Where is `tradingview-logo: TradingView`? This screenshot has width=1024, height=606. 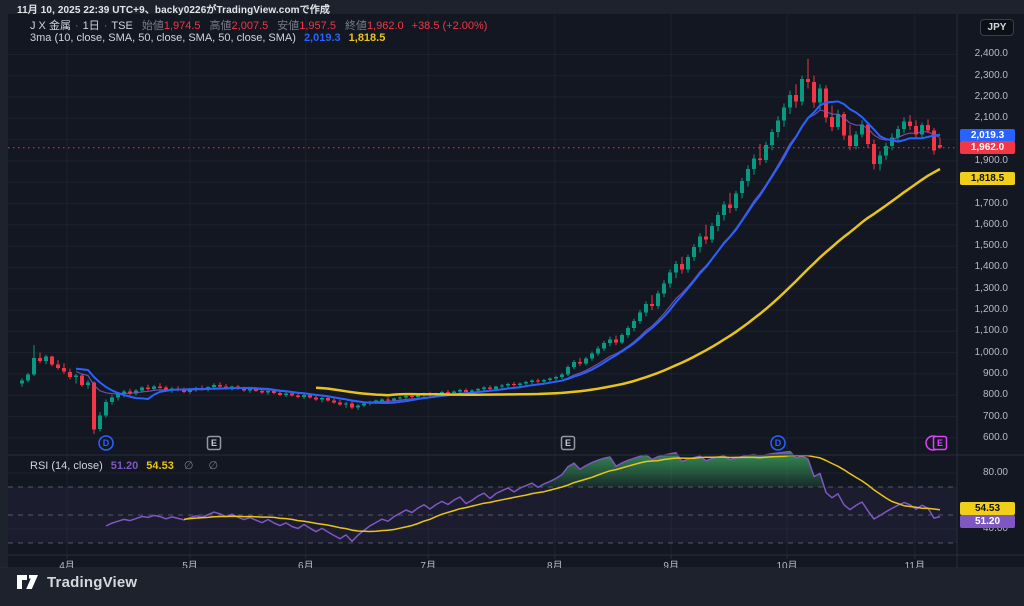
tradingview-logo: TradingView is located at coordinates (520, 582).